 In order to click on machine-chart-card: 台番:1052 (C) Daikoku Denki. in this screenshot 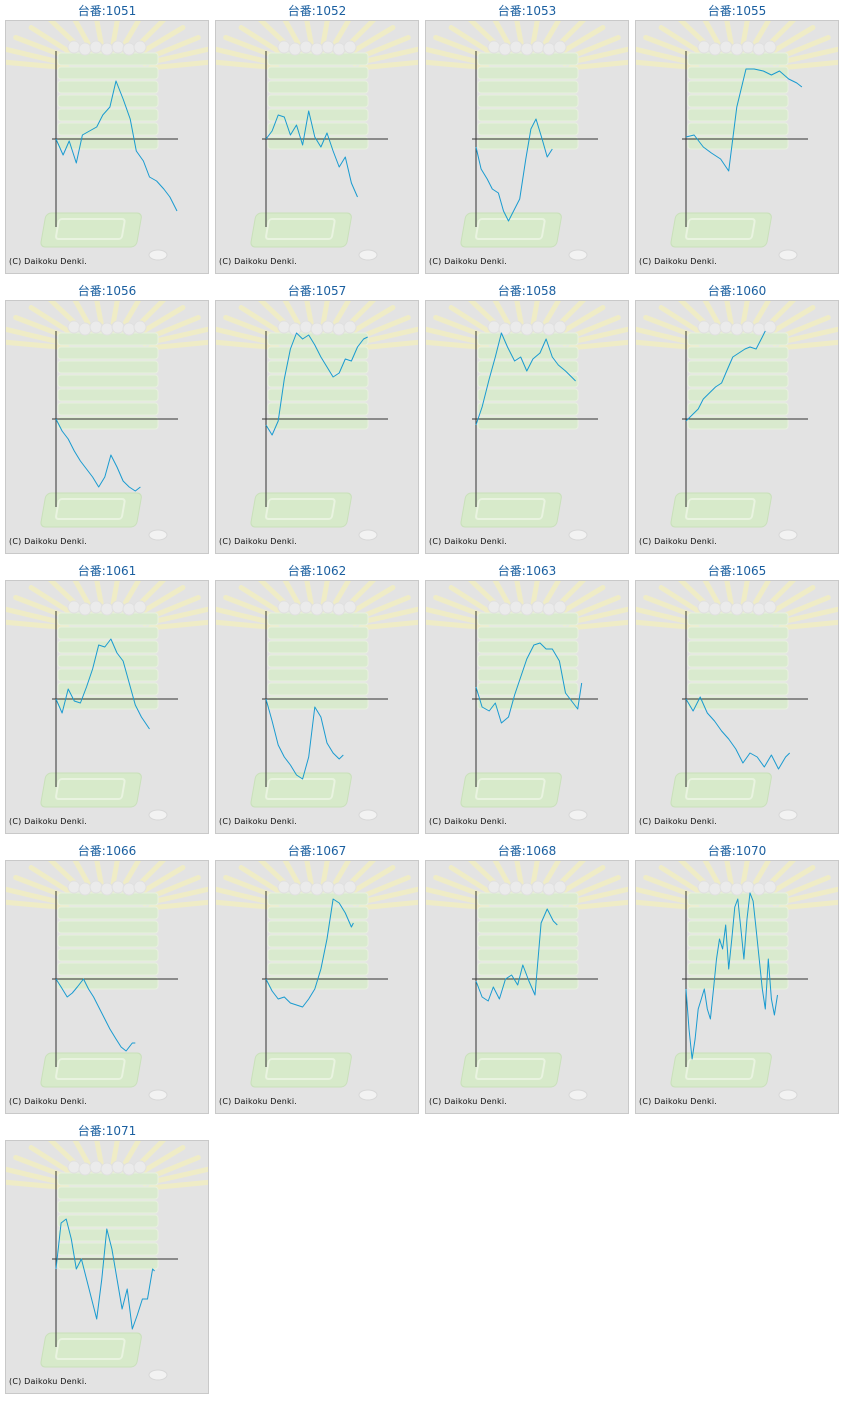, I will do `click(317, 138)`.